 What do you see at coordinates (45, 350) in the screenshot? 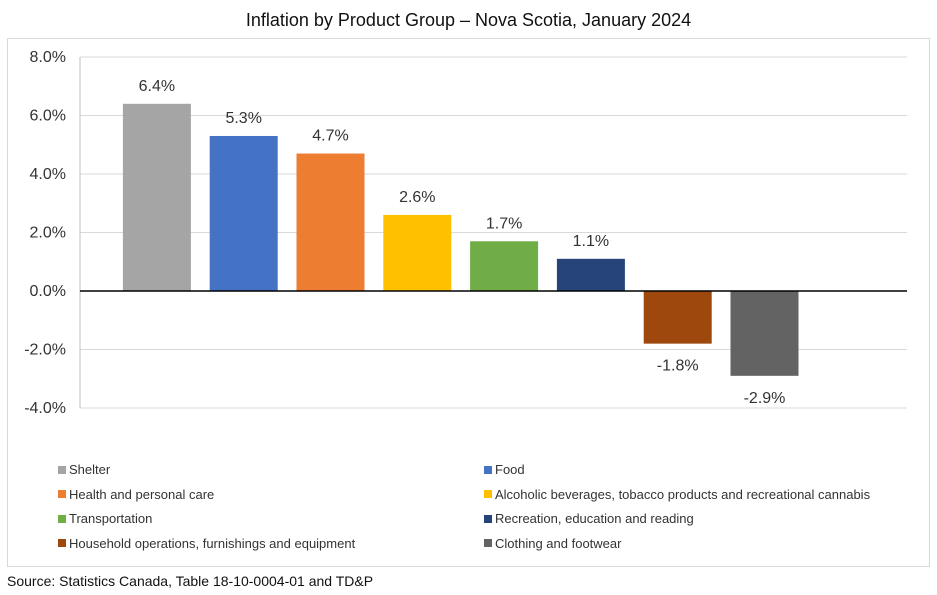
I see `y-tick-label: -2.0%` at bounding box center [45, 350].